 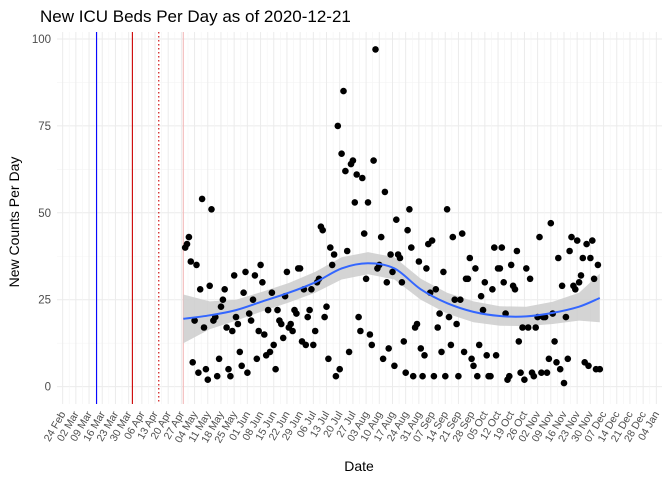 What do you see at coordinates (359, 466) in the screenshot?
I see `x-axis-title: Date` at bounding box center [359, 466].